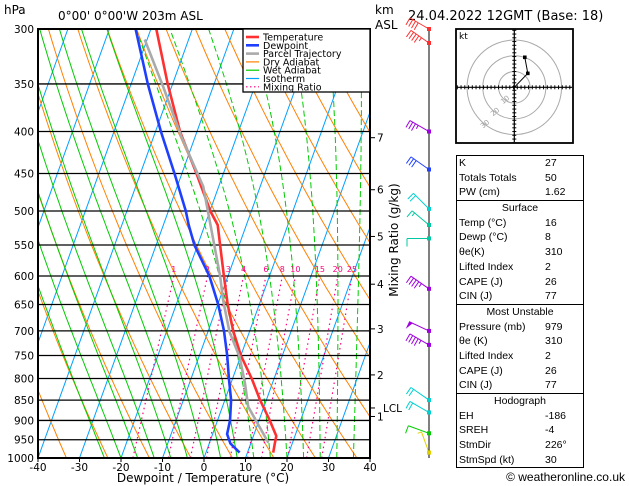 This screenshot has height=486, width=629. What do you see at coordinates (187, 241) in the screenshot?
I see `dewpoint-line` at bounding box center [187, 241].